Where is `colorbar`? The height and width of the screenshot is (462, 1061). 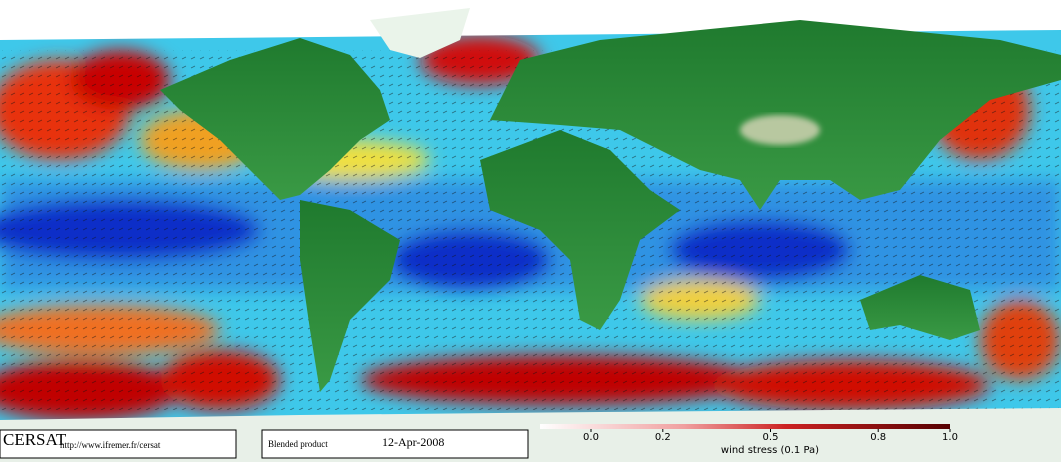 colorbar is located at coordinates (745, 426).